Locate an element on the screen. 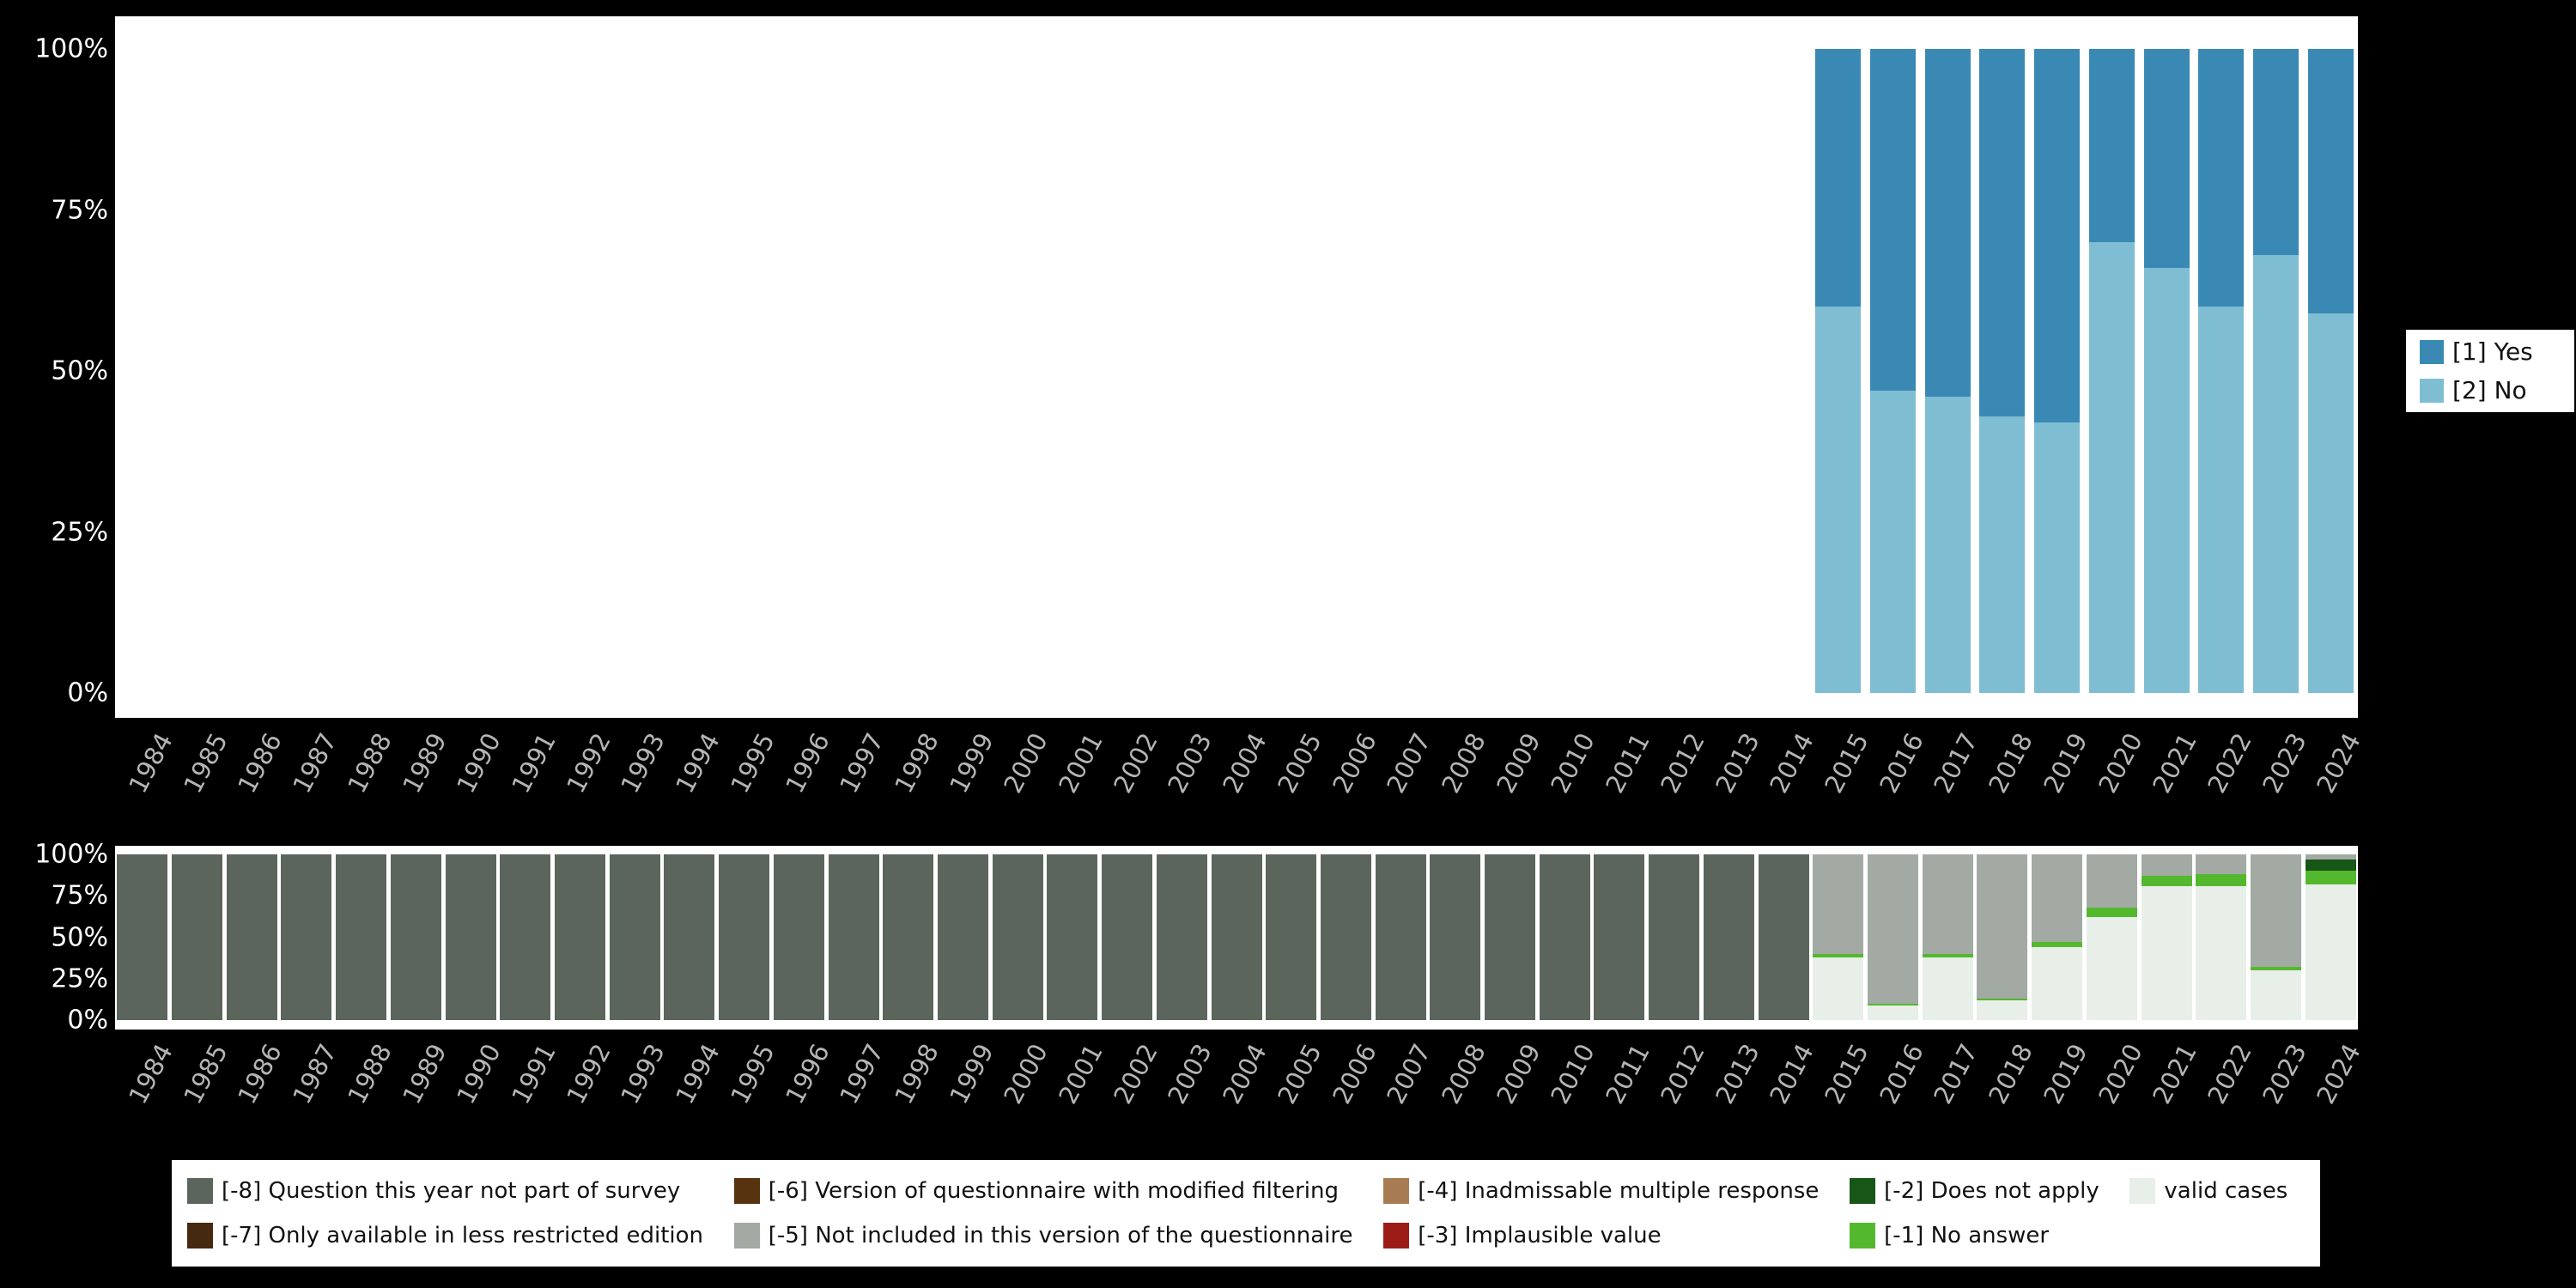 The image size is (2576, 1288). year-tick-label: 2004 is located at coordinates (1245, 1074).